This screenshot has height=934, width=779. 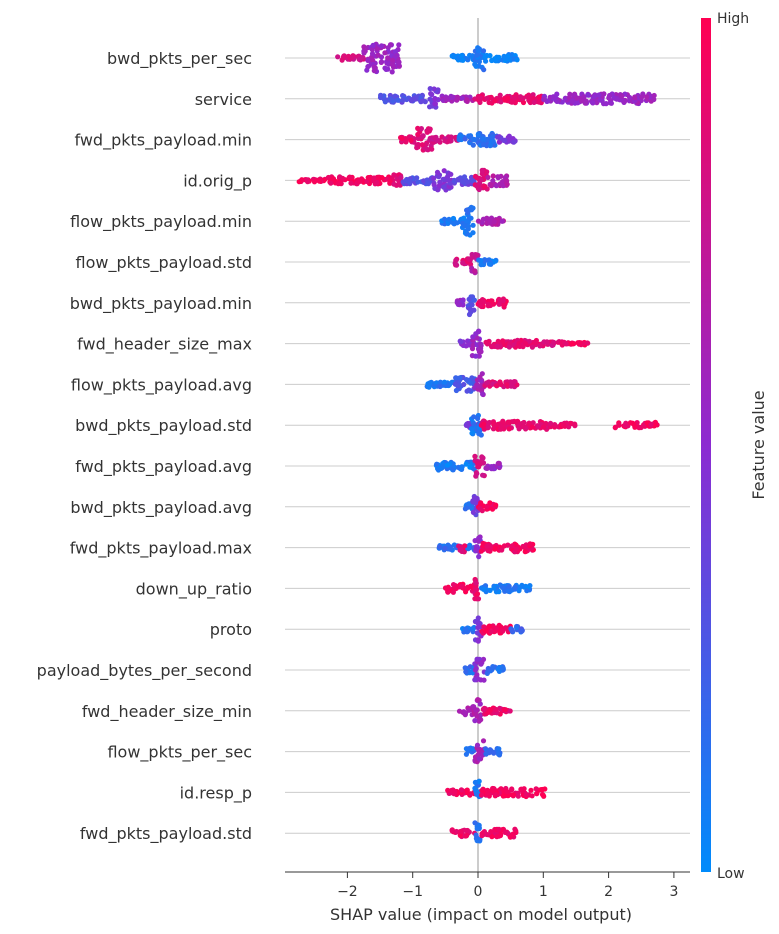 I want to click on colorbar-low-label: Low, so click(x=731, y=874).